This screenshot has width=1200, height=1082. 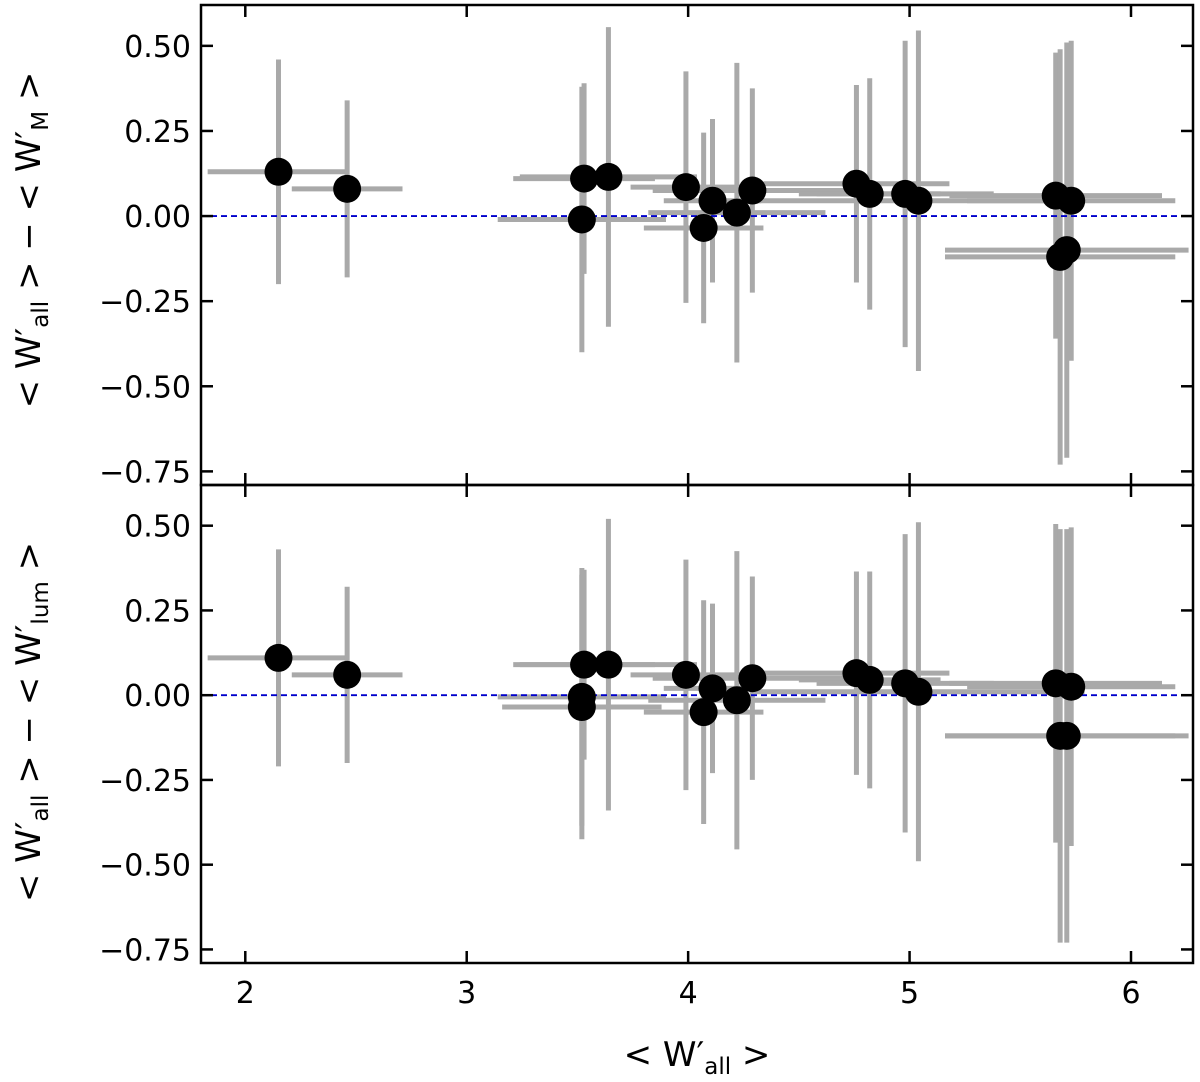 What do you see at coordinates (157, 217) in the screenshot?
I see `top-ytick-label-2: 0.00` at bounding box center [157, 217].